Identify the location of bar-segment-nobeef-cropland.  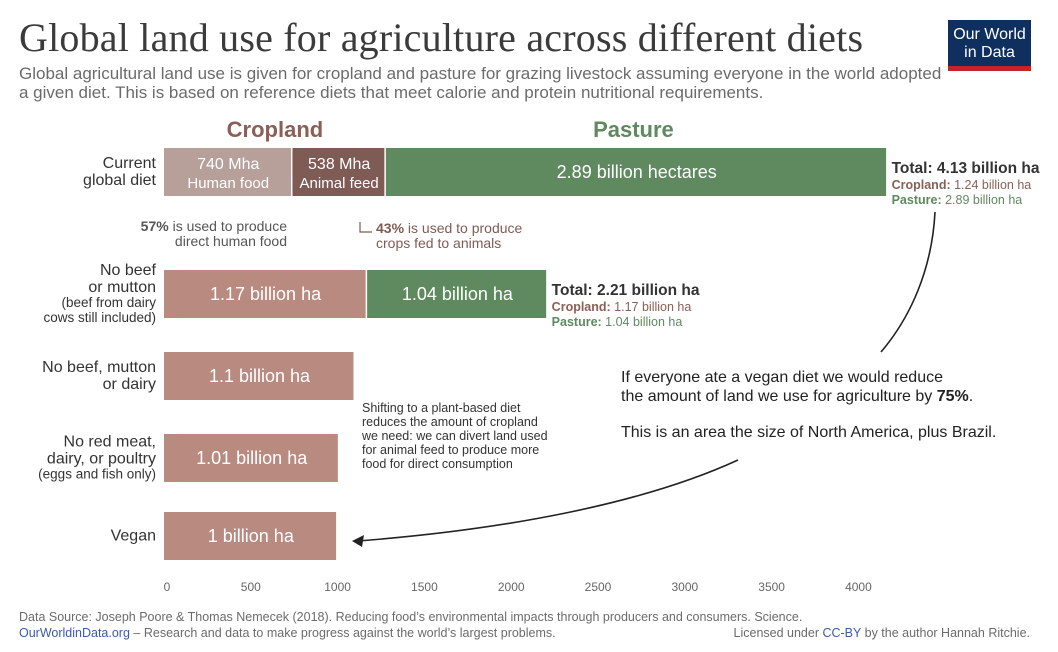
(265, 294).